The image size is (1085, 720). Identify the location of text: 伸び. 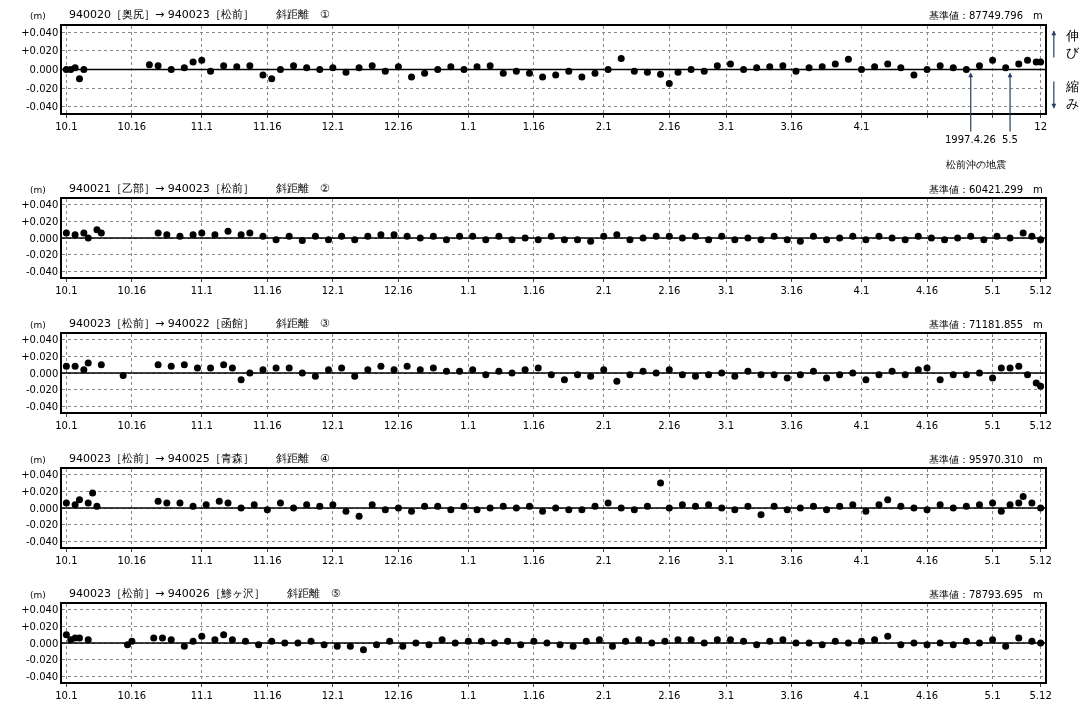
(1072, 44).